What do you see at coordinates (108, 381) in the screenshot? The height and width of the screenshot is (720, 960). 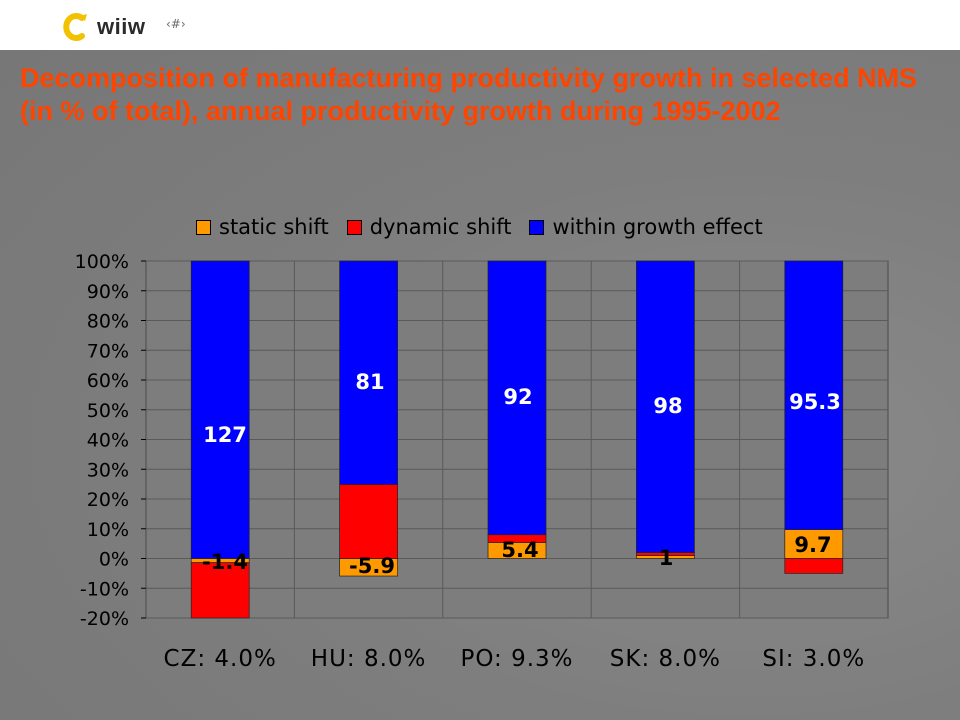 I see `y-tick-label: 60%` at bounding box center [108, 381].